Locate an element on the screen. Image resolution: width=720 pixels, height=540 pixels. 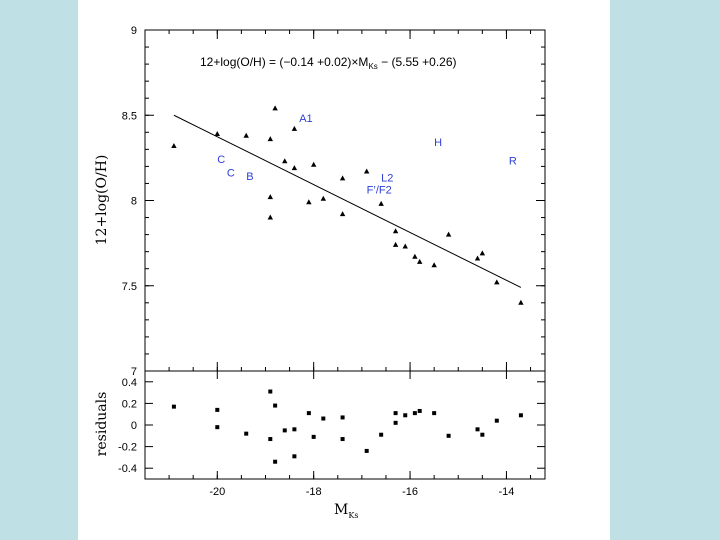
galaxy-label: A1 is located at coordinates (305, 119).